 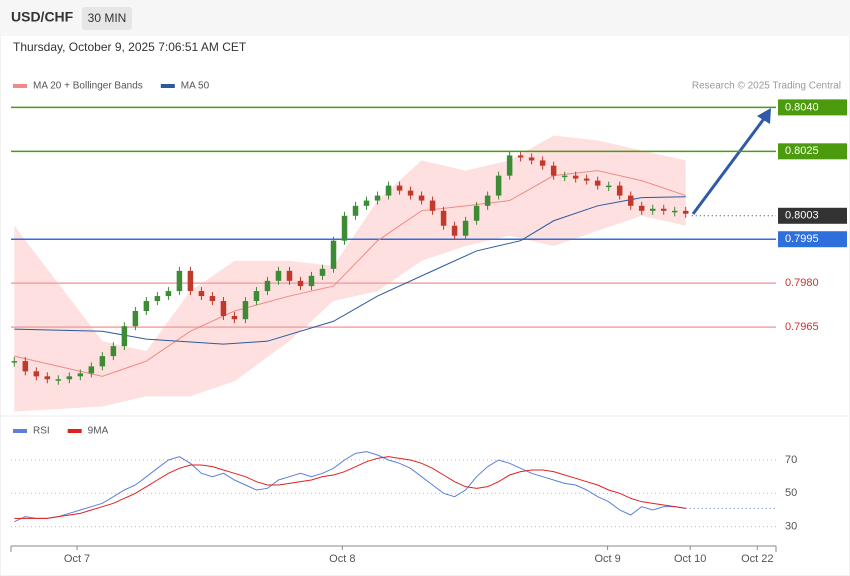 I want to click on symbol: USD/CHF, so click(x=42, y=17).